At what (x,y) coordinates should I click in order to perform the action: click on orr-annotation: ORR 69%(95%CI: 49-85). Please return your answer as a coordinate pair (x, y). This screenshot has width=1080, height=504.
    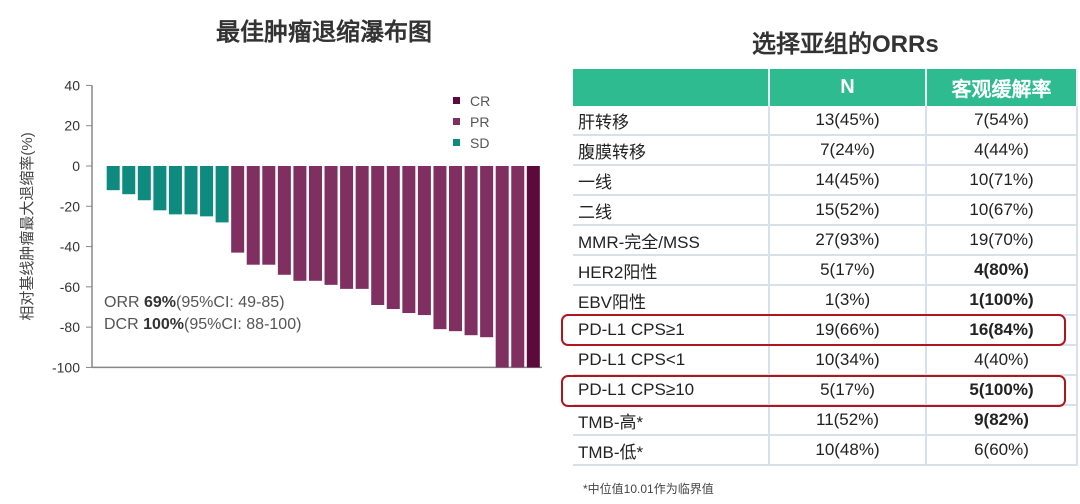
    Looking at the image, I should click on (194, 302).